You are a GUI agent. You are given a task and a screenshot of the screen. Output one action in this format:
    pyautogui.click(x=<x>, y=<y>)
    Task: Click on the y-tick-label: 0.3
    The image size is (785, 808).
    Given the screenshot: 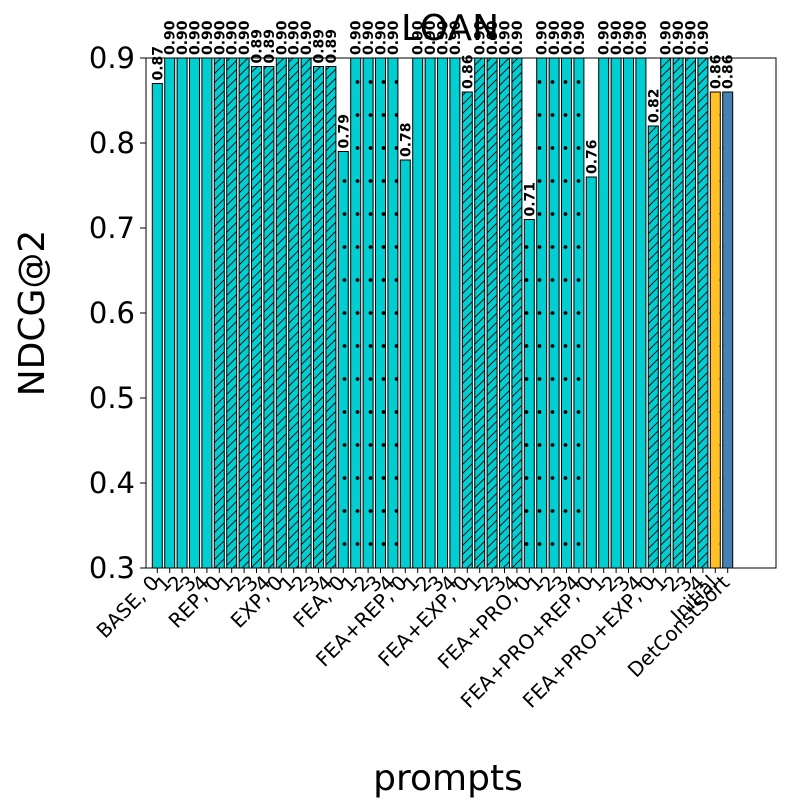 What is the action you would take?
    pyautogui.click(x=112, y=568)
    